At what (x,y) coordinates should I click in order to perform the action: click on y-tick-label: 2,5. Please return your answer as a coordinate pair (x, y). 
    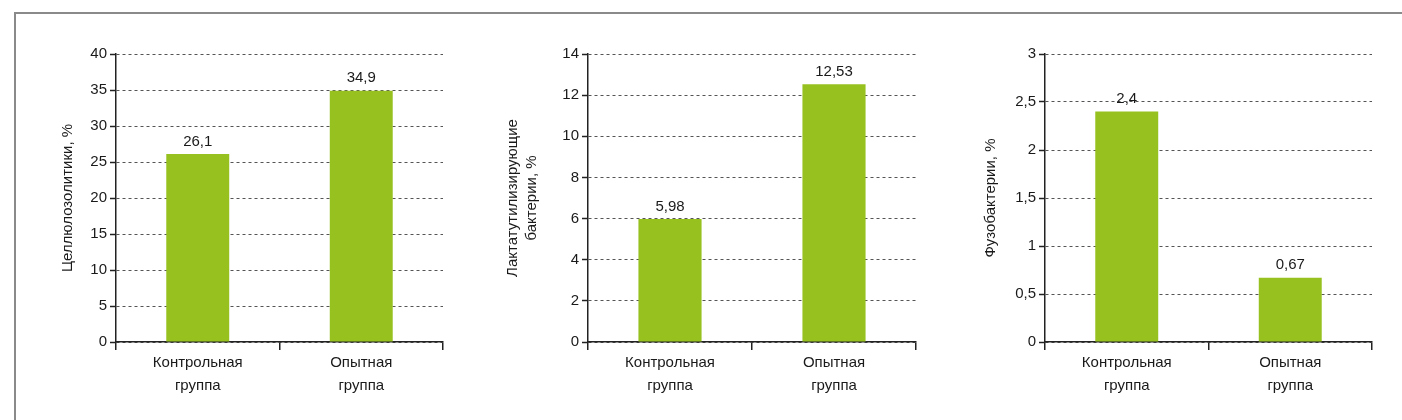
    Looking at the image, I should click on (1025, 101).